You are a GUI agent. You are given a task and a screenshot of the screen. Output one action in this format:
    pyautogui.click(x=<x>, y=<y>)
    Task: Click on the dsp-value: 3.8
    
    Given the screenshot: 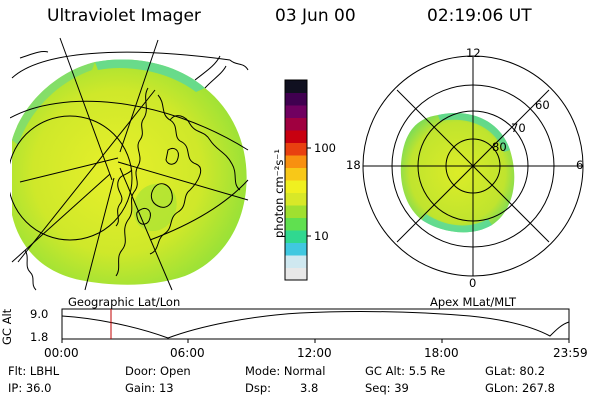 What is the action you would take?
    pyautogui.click(x=309, y=388)
    